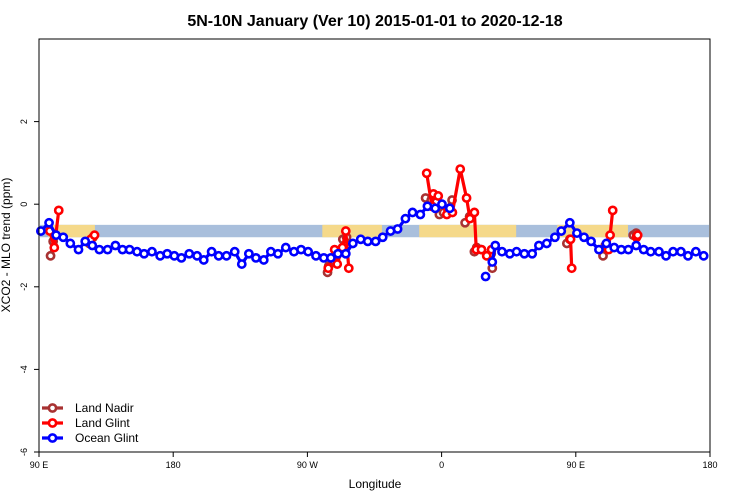 The width and height of the screenshot is (750, 500). Describe the element at coordinates (24, 204) in the screenshot. I see `y-tick-label-3: 0` at that location.